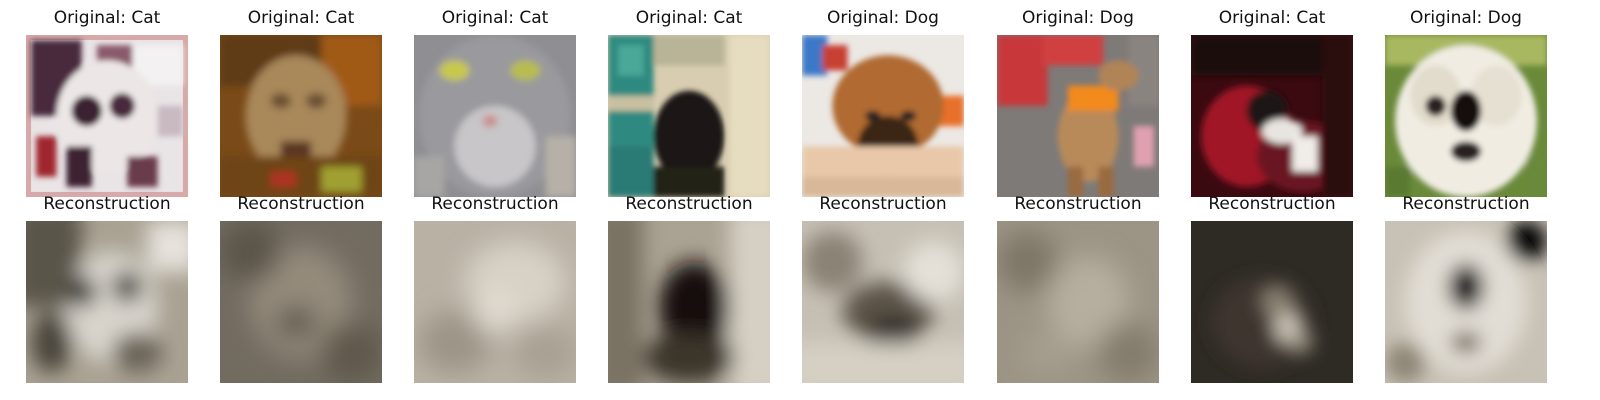  I want to click on original-panel-8: Original: Dog, so click(1466, 101).